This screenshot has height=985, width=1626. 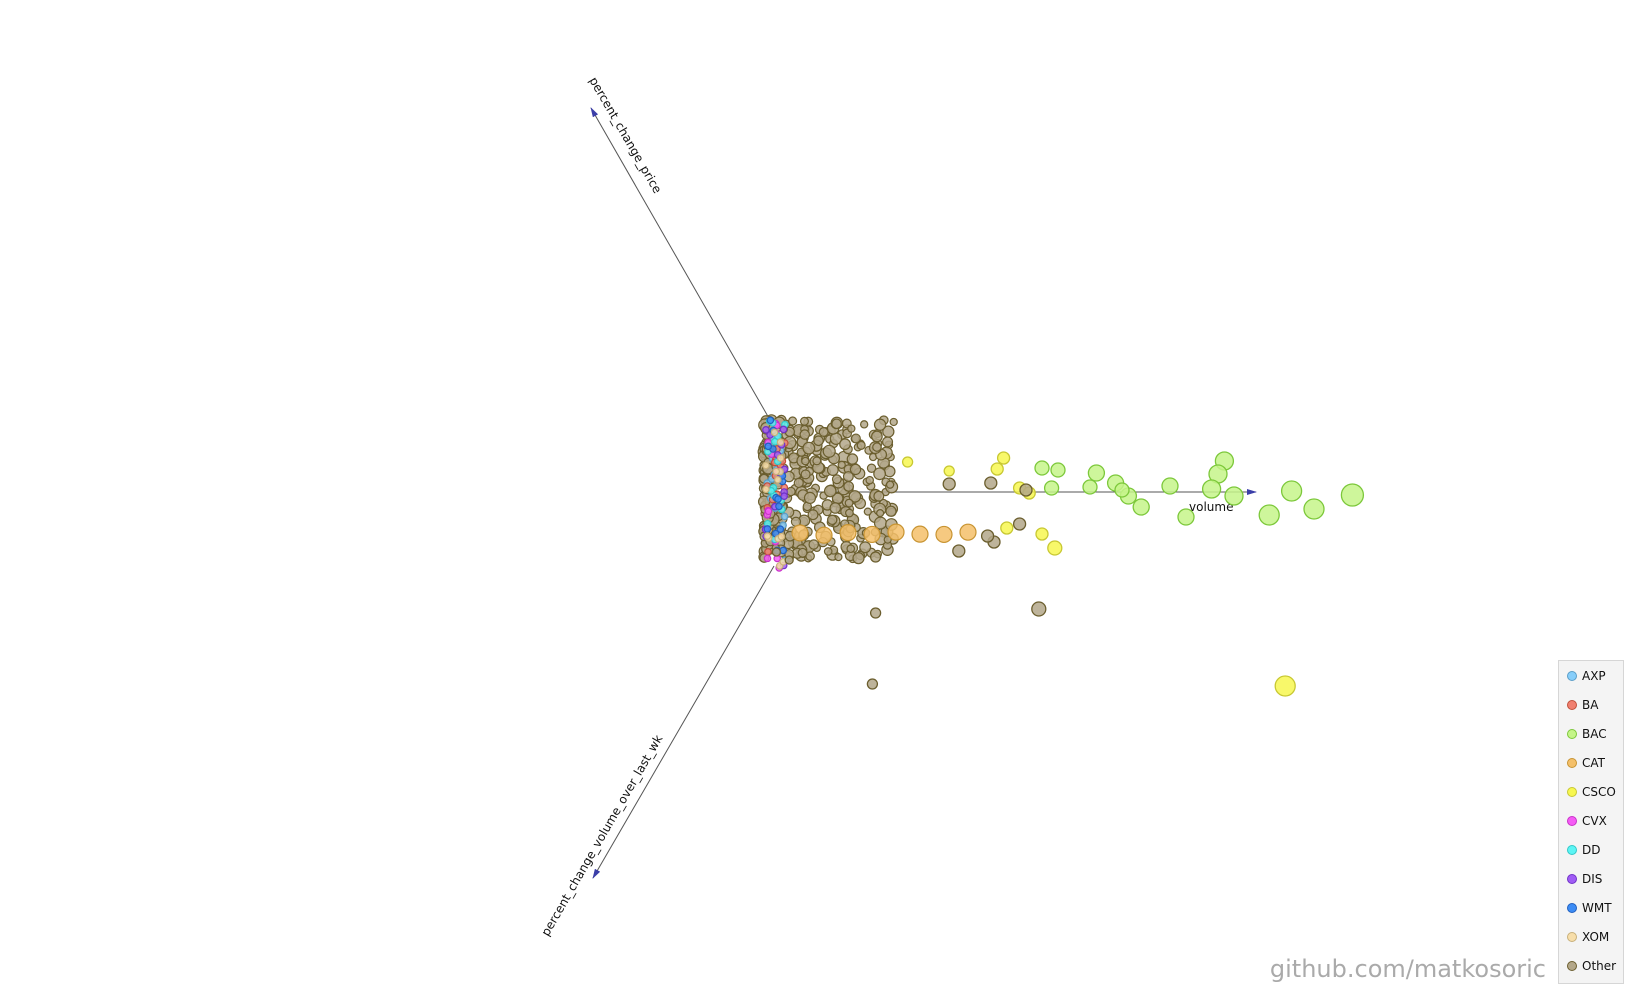 I want to click on point-dis, so click(x=783, y=429).